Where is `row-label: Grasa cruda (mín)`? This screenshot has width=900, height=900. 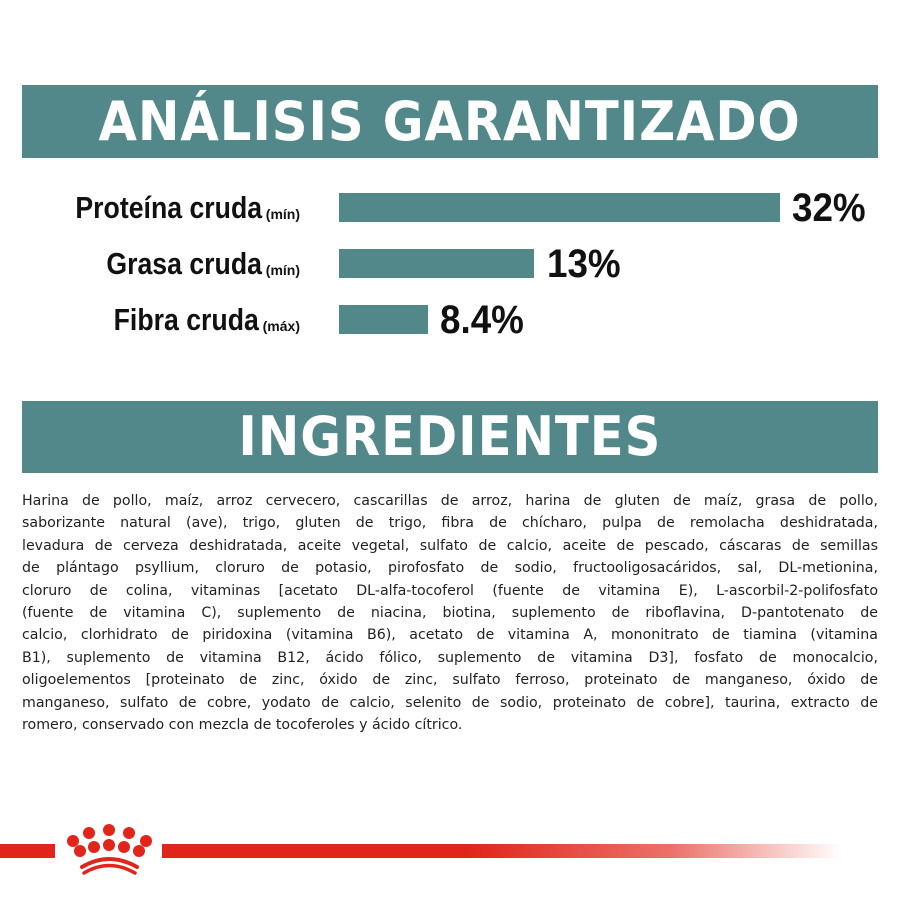
row-label: Grasa cruda (mín) is located at coordinates (190, 264).